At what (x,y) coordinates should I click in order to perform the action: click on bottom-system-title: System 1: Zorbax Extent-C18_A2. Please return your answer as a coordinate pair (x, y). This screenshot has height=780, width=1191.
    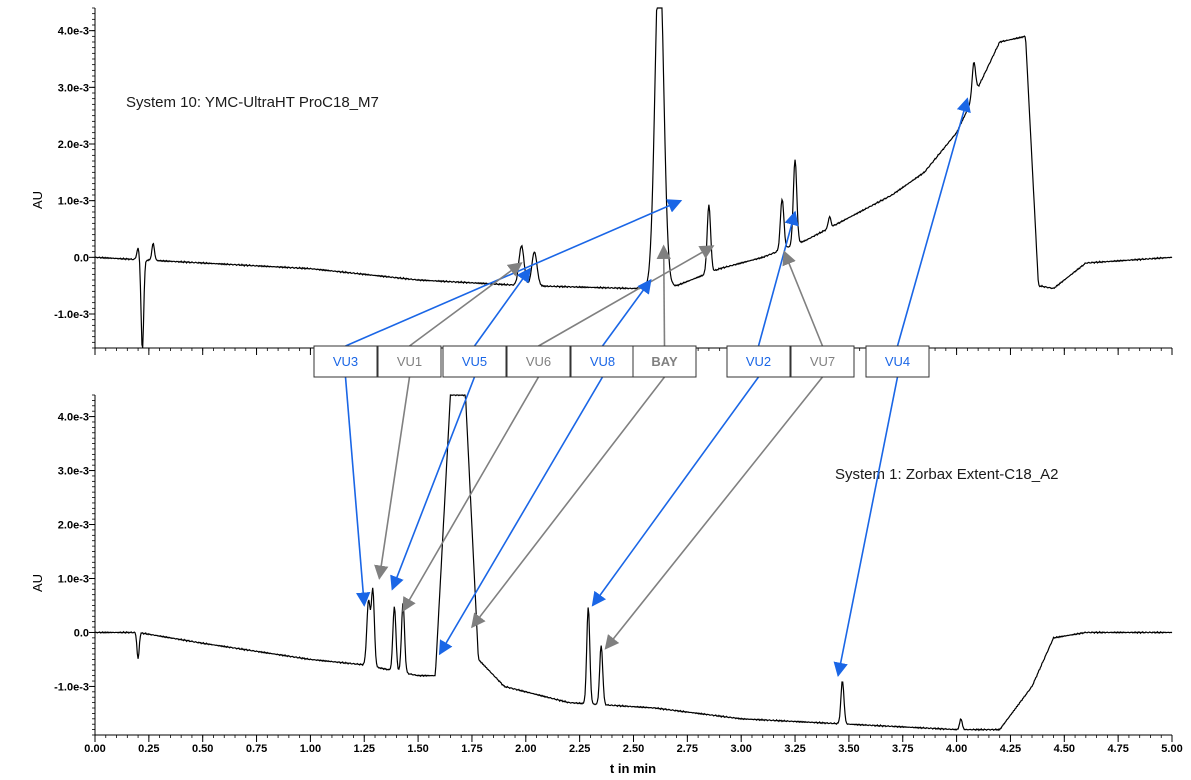
    Looking at the image, I should click on (946, 474).